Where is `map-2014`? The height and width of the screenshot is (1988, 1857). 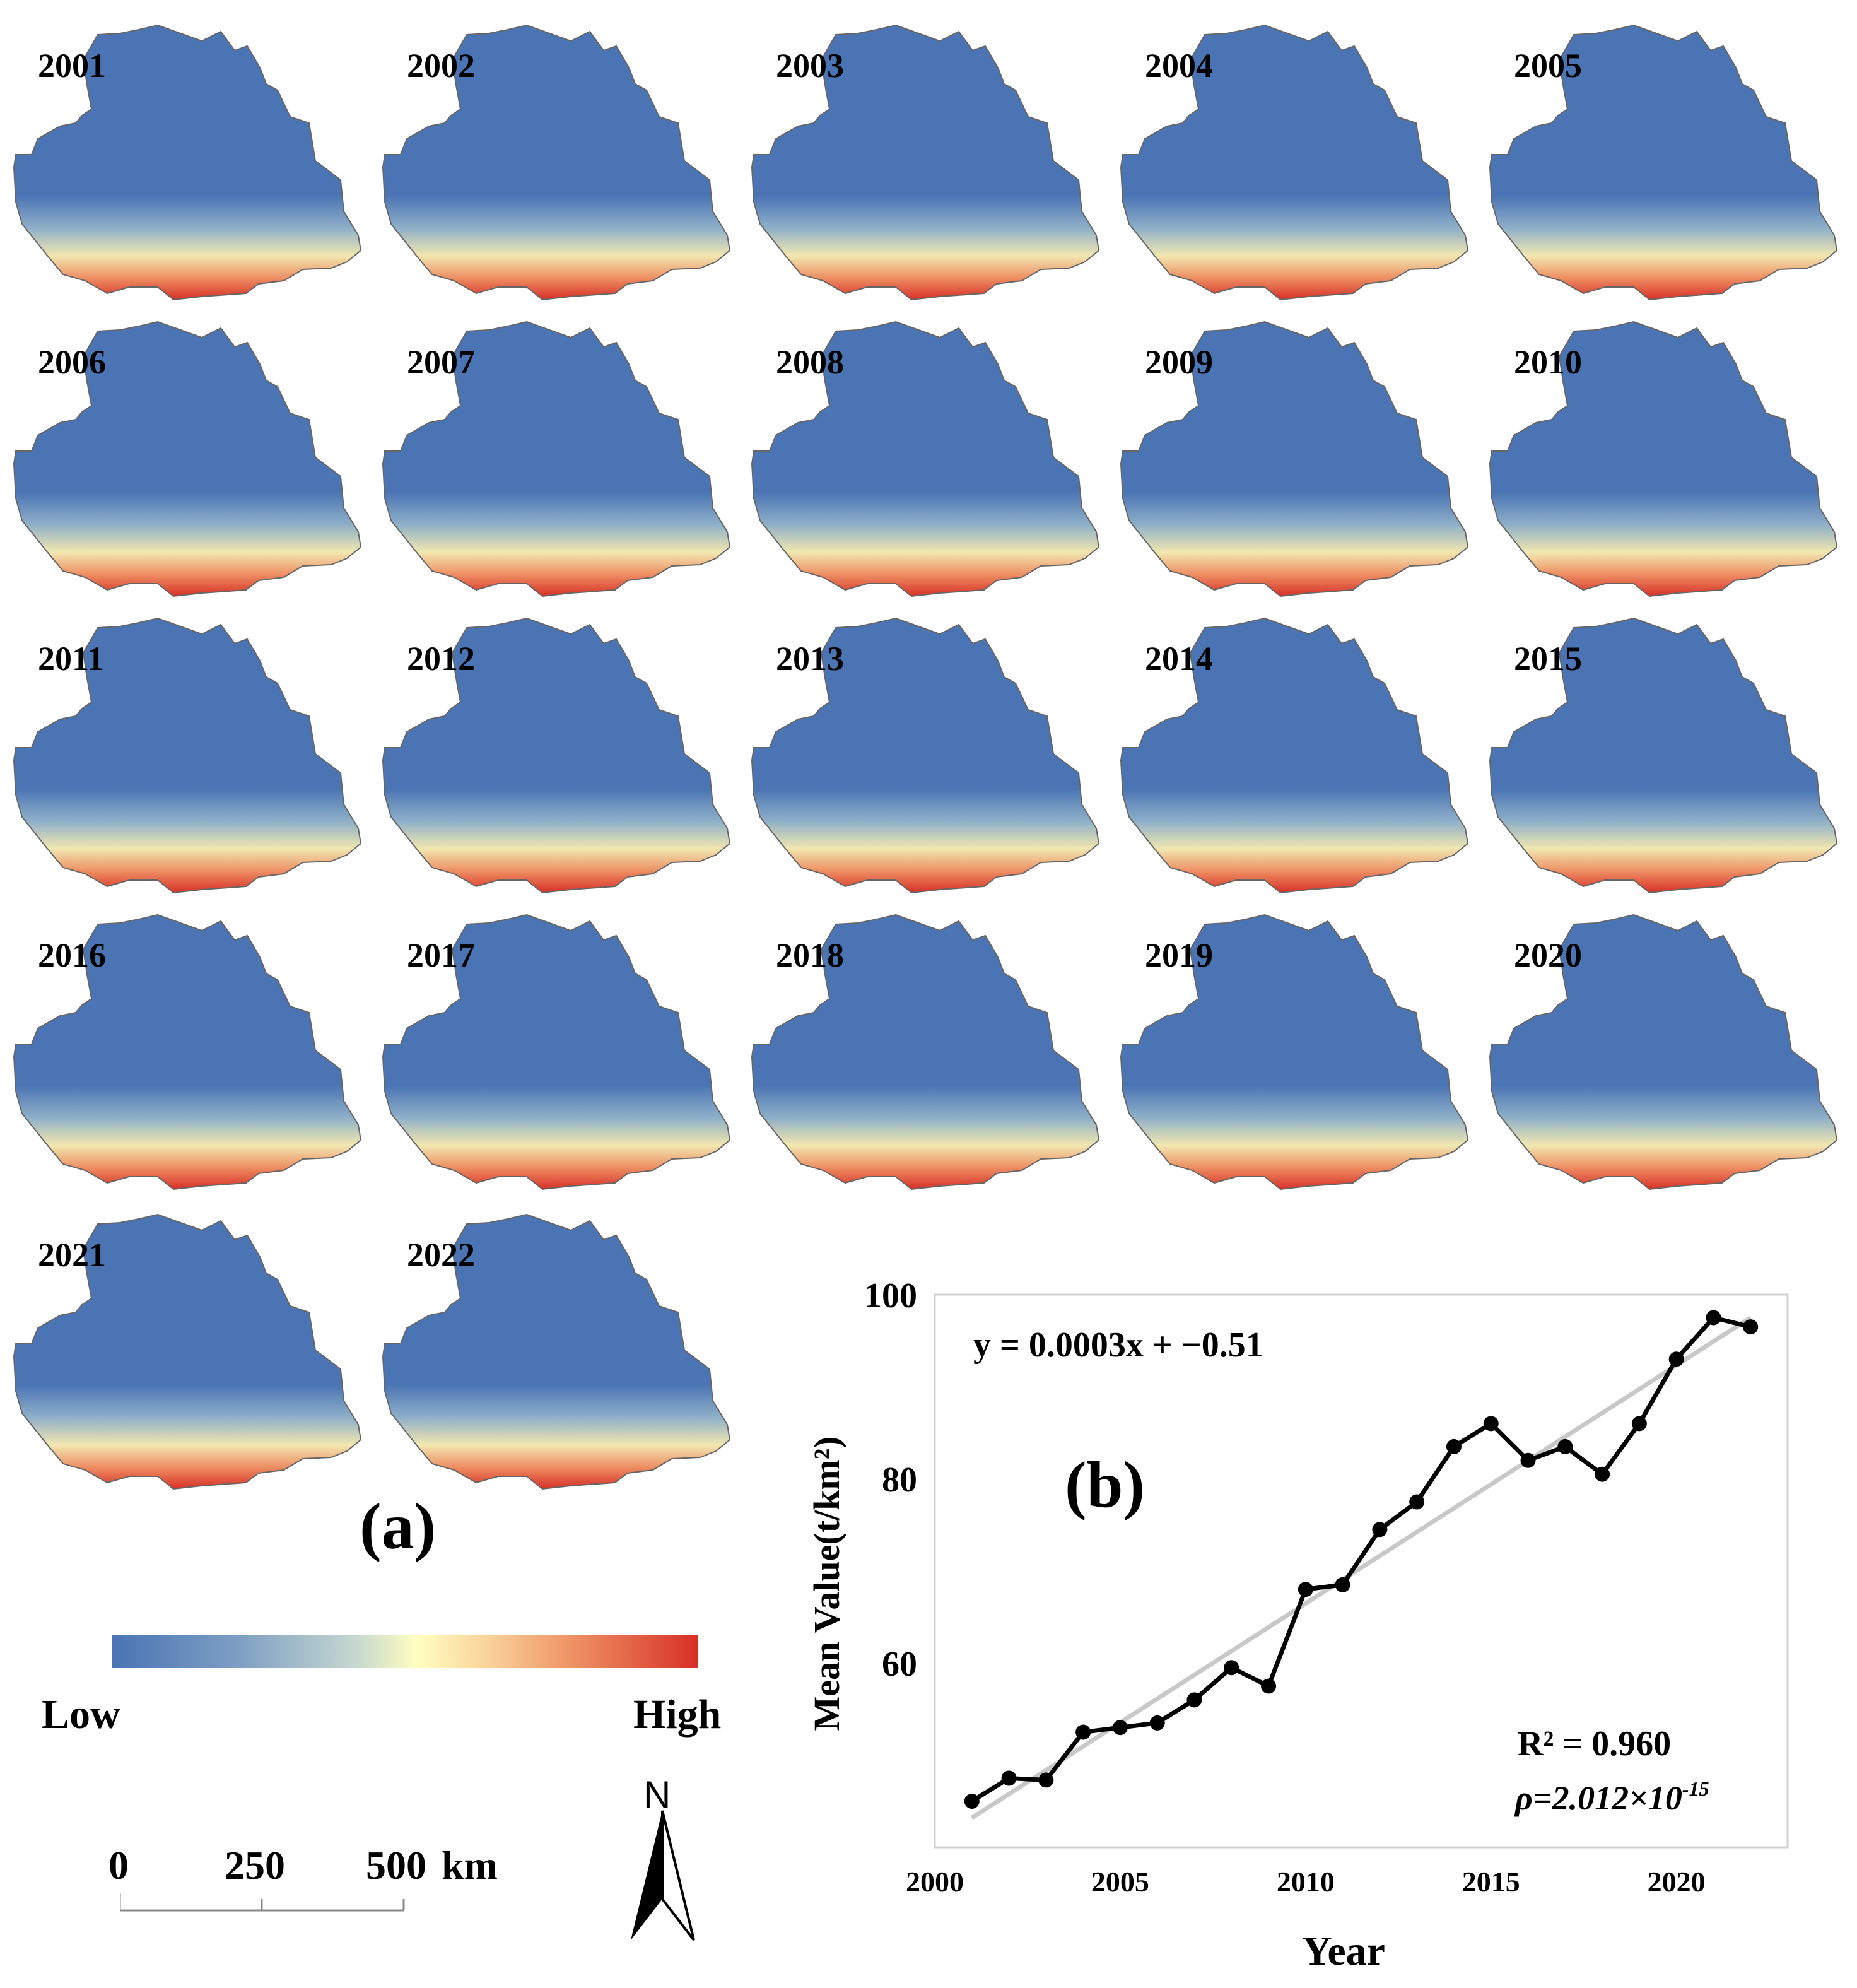 map-2014 is located at coordinates (1294, 755).